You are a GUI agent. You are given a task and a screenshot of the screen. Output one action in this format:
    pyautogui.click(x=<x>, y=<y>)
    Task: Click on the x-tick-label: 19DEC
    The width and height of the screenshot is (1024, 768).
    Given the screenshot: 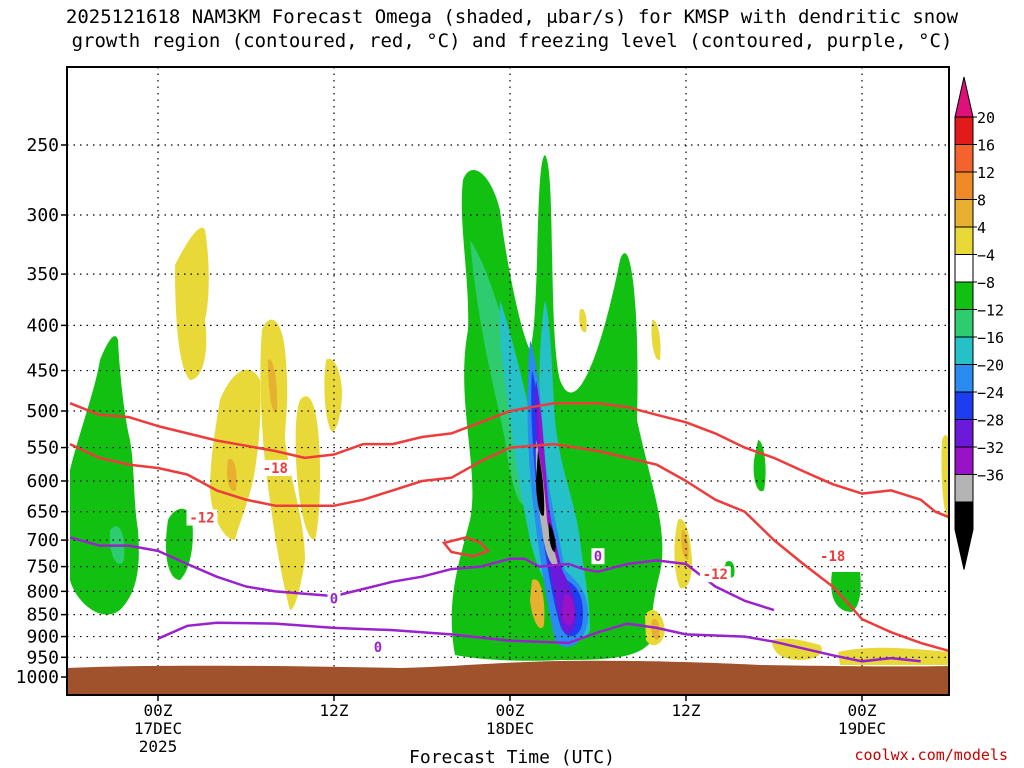 What is the action you would take?
    pyautogui.click(x=862, y=728)
    